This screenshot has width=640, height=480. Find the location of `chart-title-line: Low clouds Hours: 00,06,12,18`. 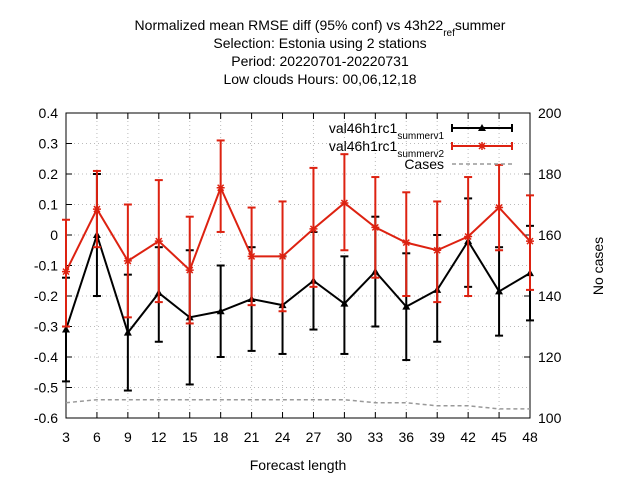

chart-title-line: Low clouds Hours: 00,06,12,18 is located at coordinates (319, 79).